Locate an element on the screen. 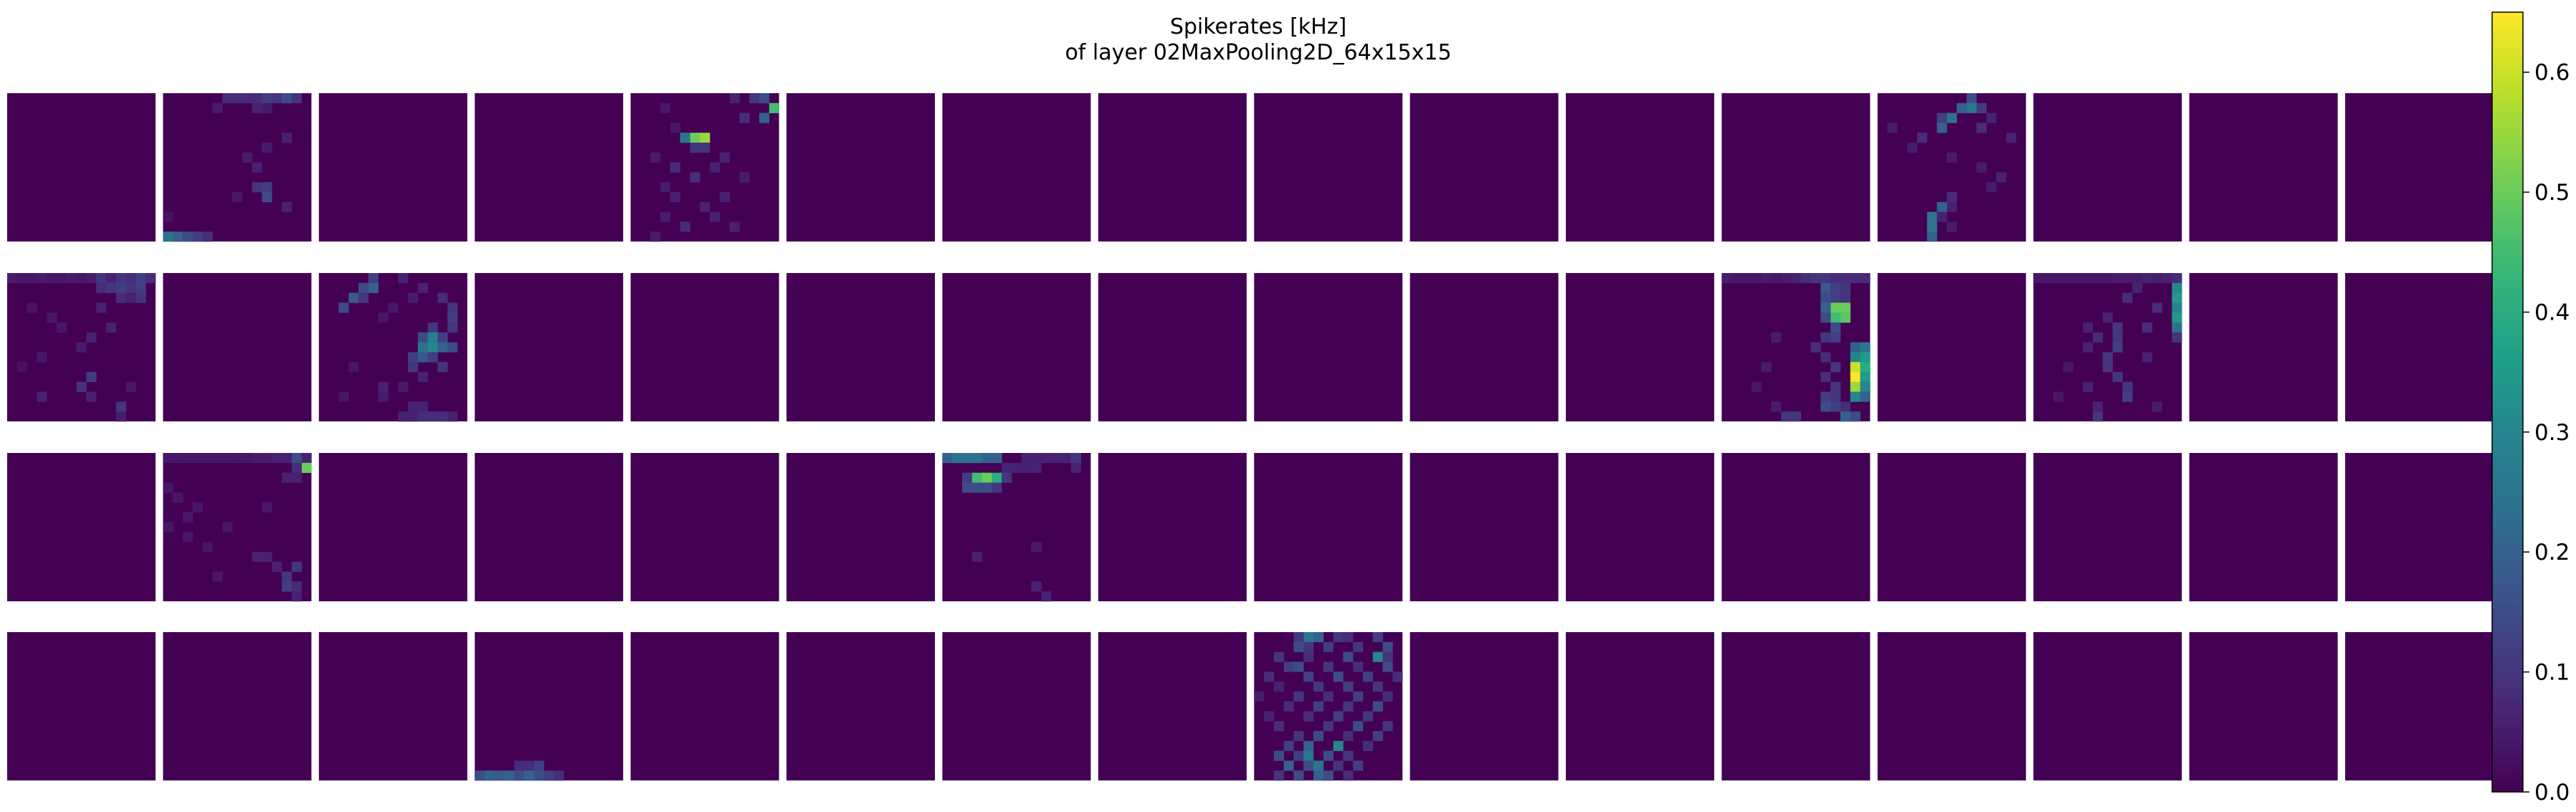  colorbar: 0.0 0.1 0.2 0.3 0.4 0.5 0.6 is located at coordinates (2530, 408).